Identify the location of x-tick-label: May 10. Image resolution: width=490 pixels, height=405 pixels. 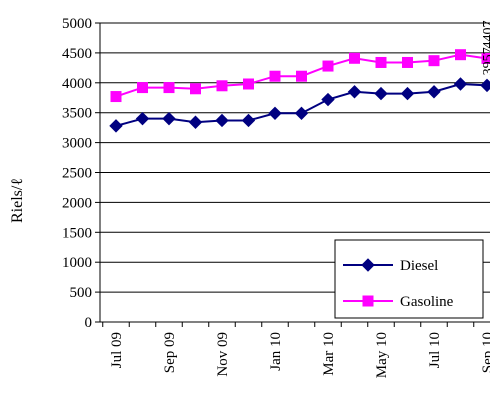
(382, 355).